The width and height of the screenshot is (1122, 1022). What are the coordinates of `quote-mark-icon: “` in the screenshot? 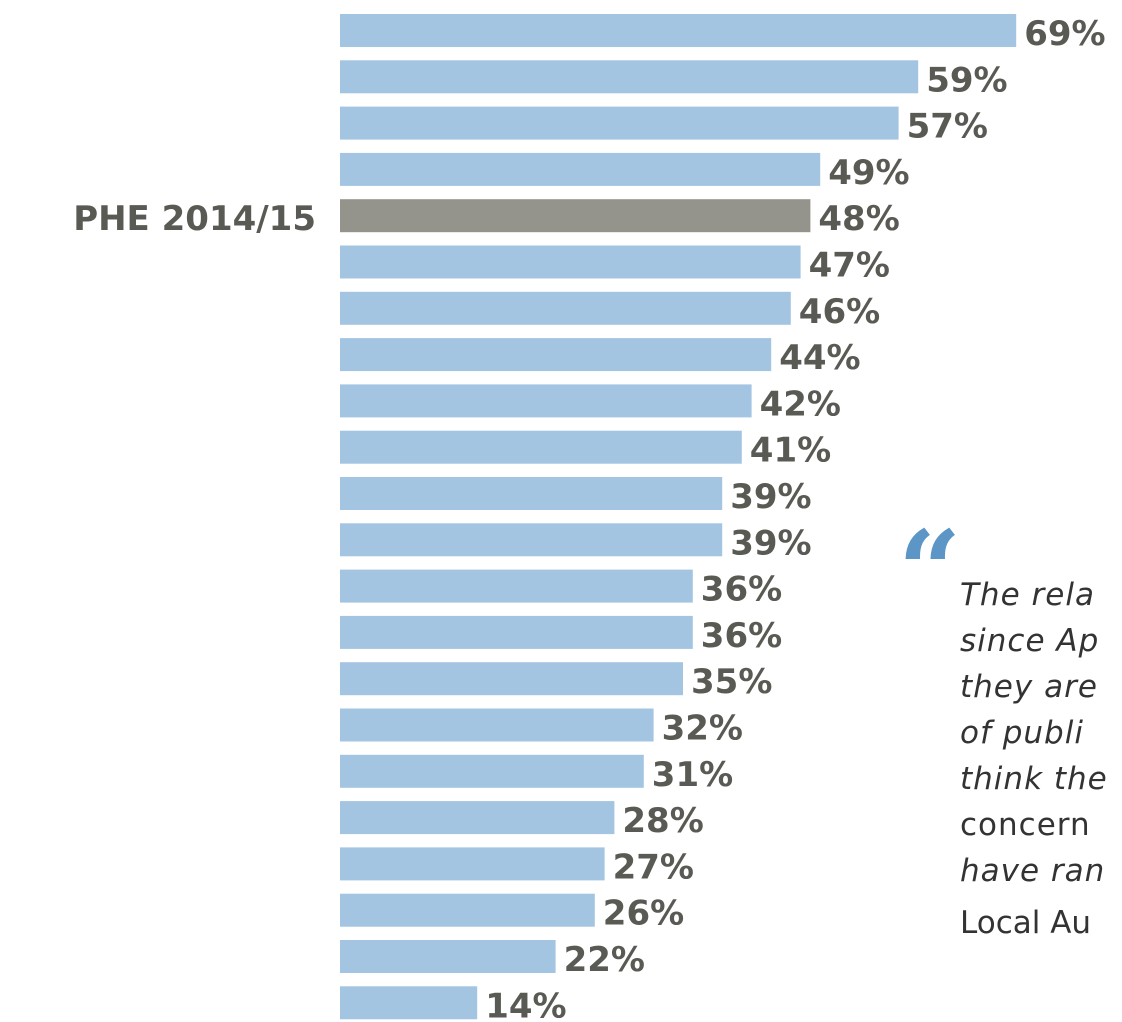 It's located at (930, 570).